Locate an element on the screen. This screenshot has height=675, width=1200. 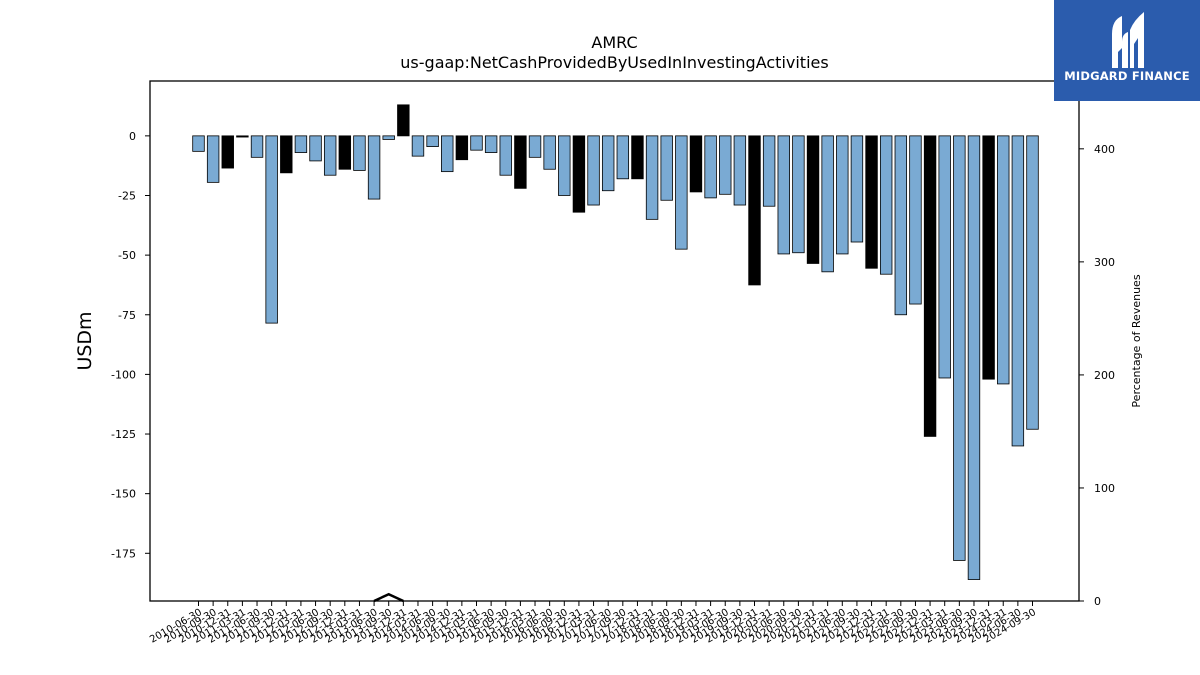
ytick-label: -50 is located at coordinates (127, 255).